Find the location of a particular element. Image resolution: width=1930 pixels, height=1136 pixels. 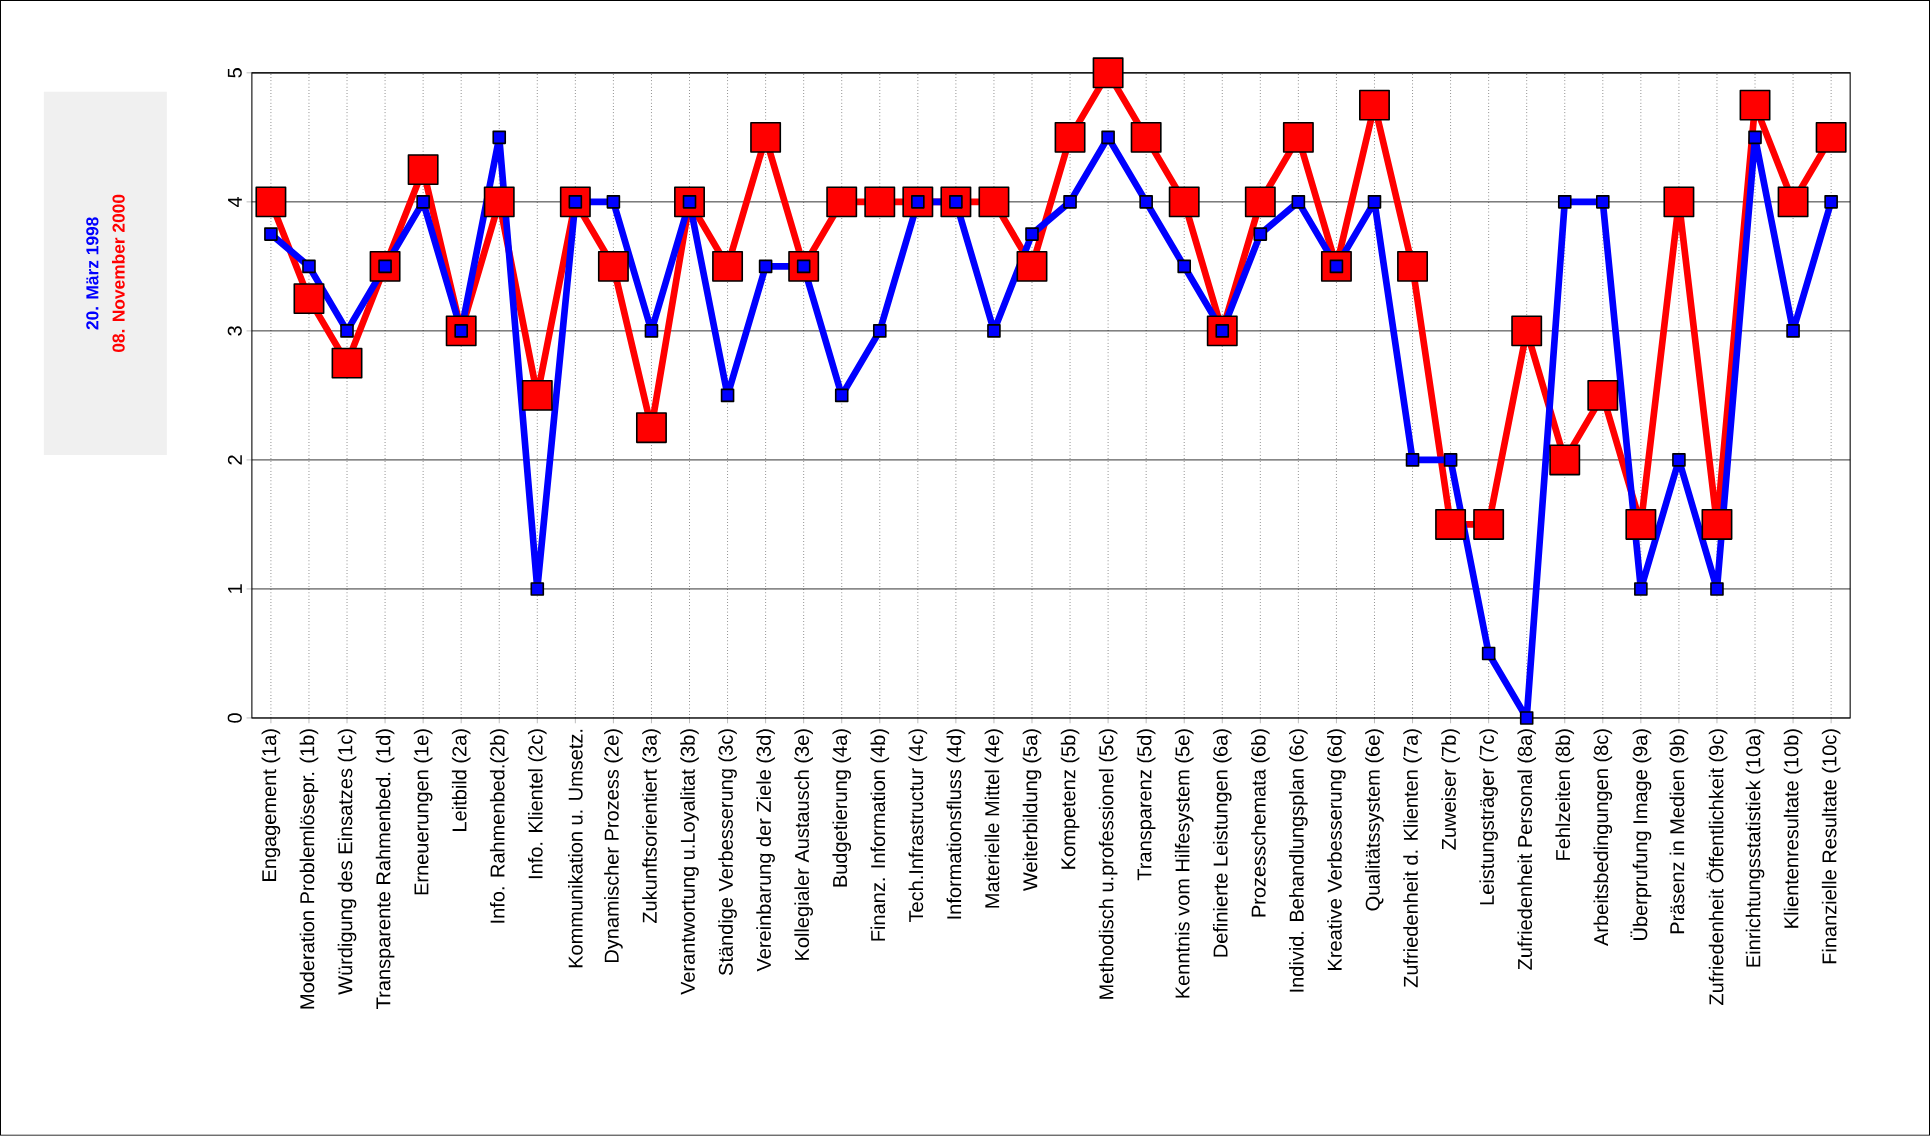

x-tick-label: Info. Rahmenbed.(2b) is located at coordinates (499, 826).